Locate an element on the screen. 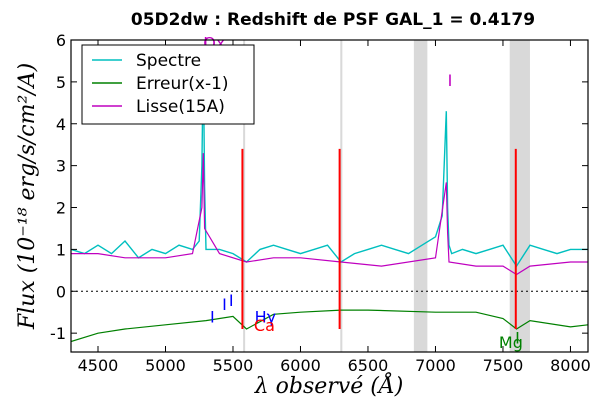 The image size is (600, 400). annotation-5: I is located at coordinates (231, 300).